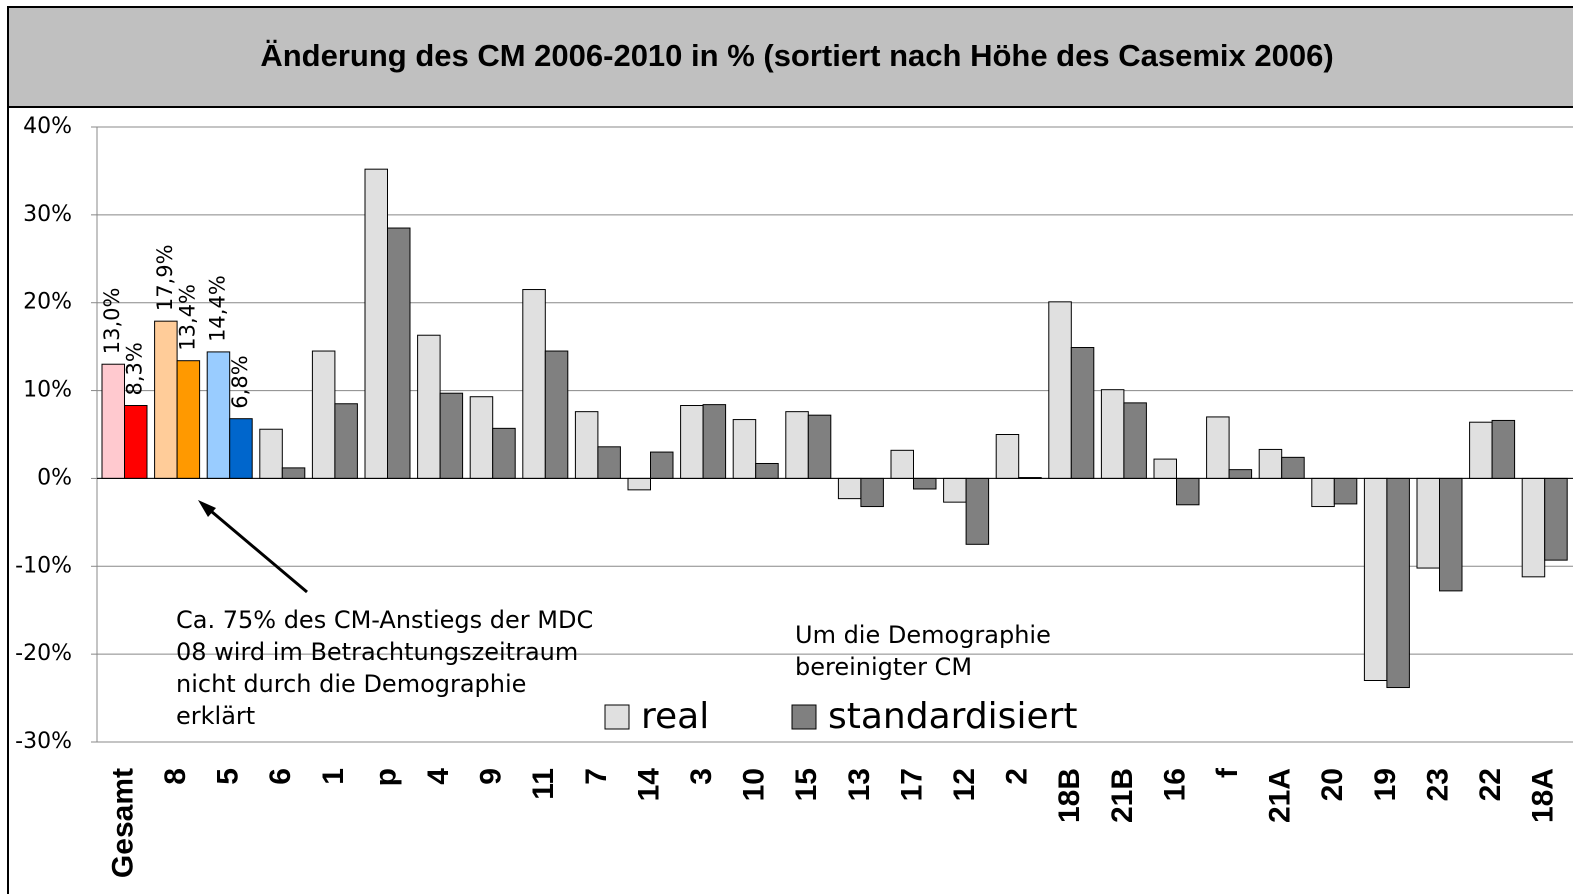 Image resolution: width=1573 pixels, height=894 pixels. What do you see at coordinates (754, 784) in the screenshot?
I see `x-tick-label: 10` at bounding box center [754, 784].